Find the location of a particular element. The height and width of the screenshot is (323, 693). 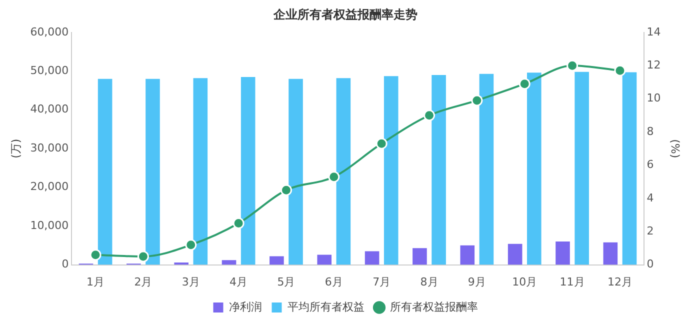

y2-tick-label: 10 is located at coordinates (653, 98).